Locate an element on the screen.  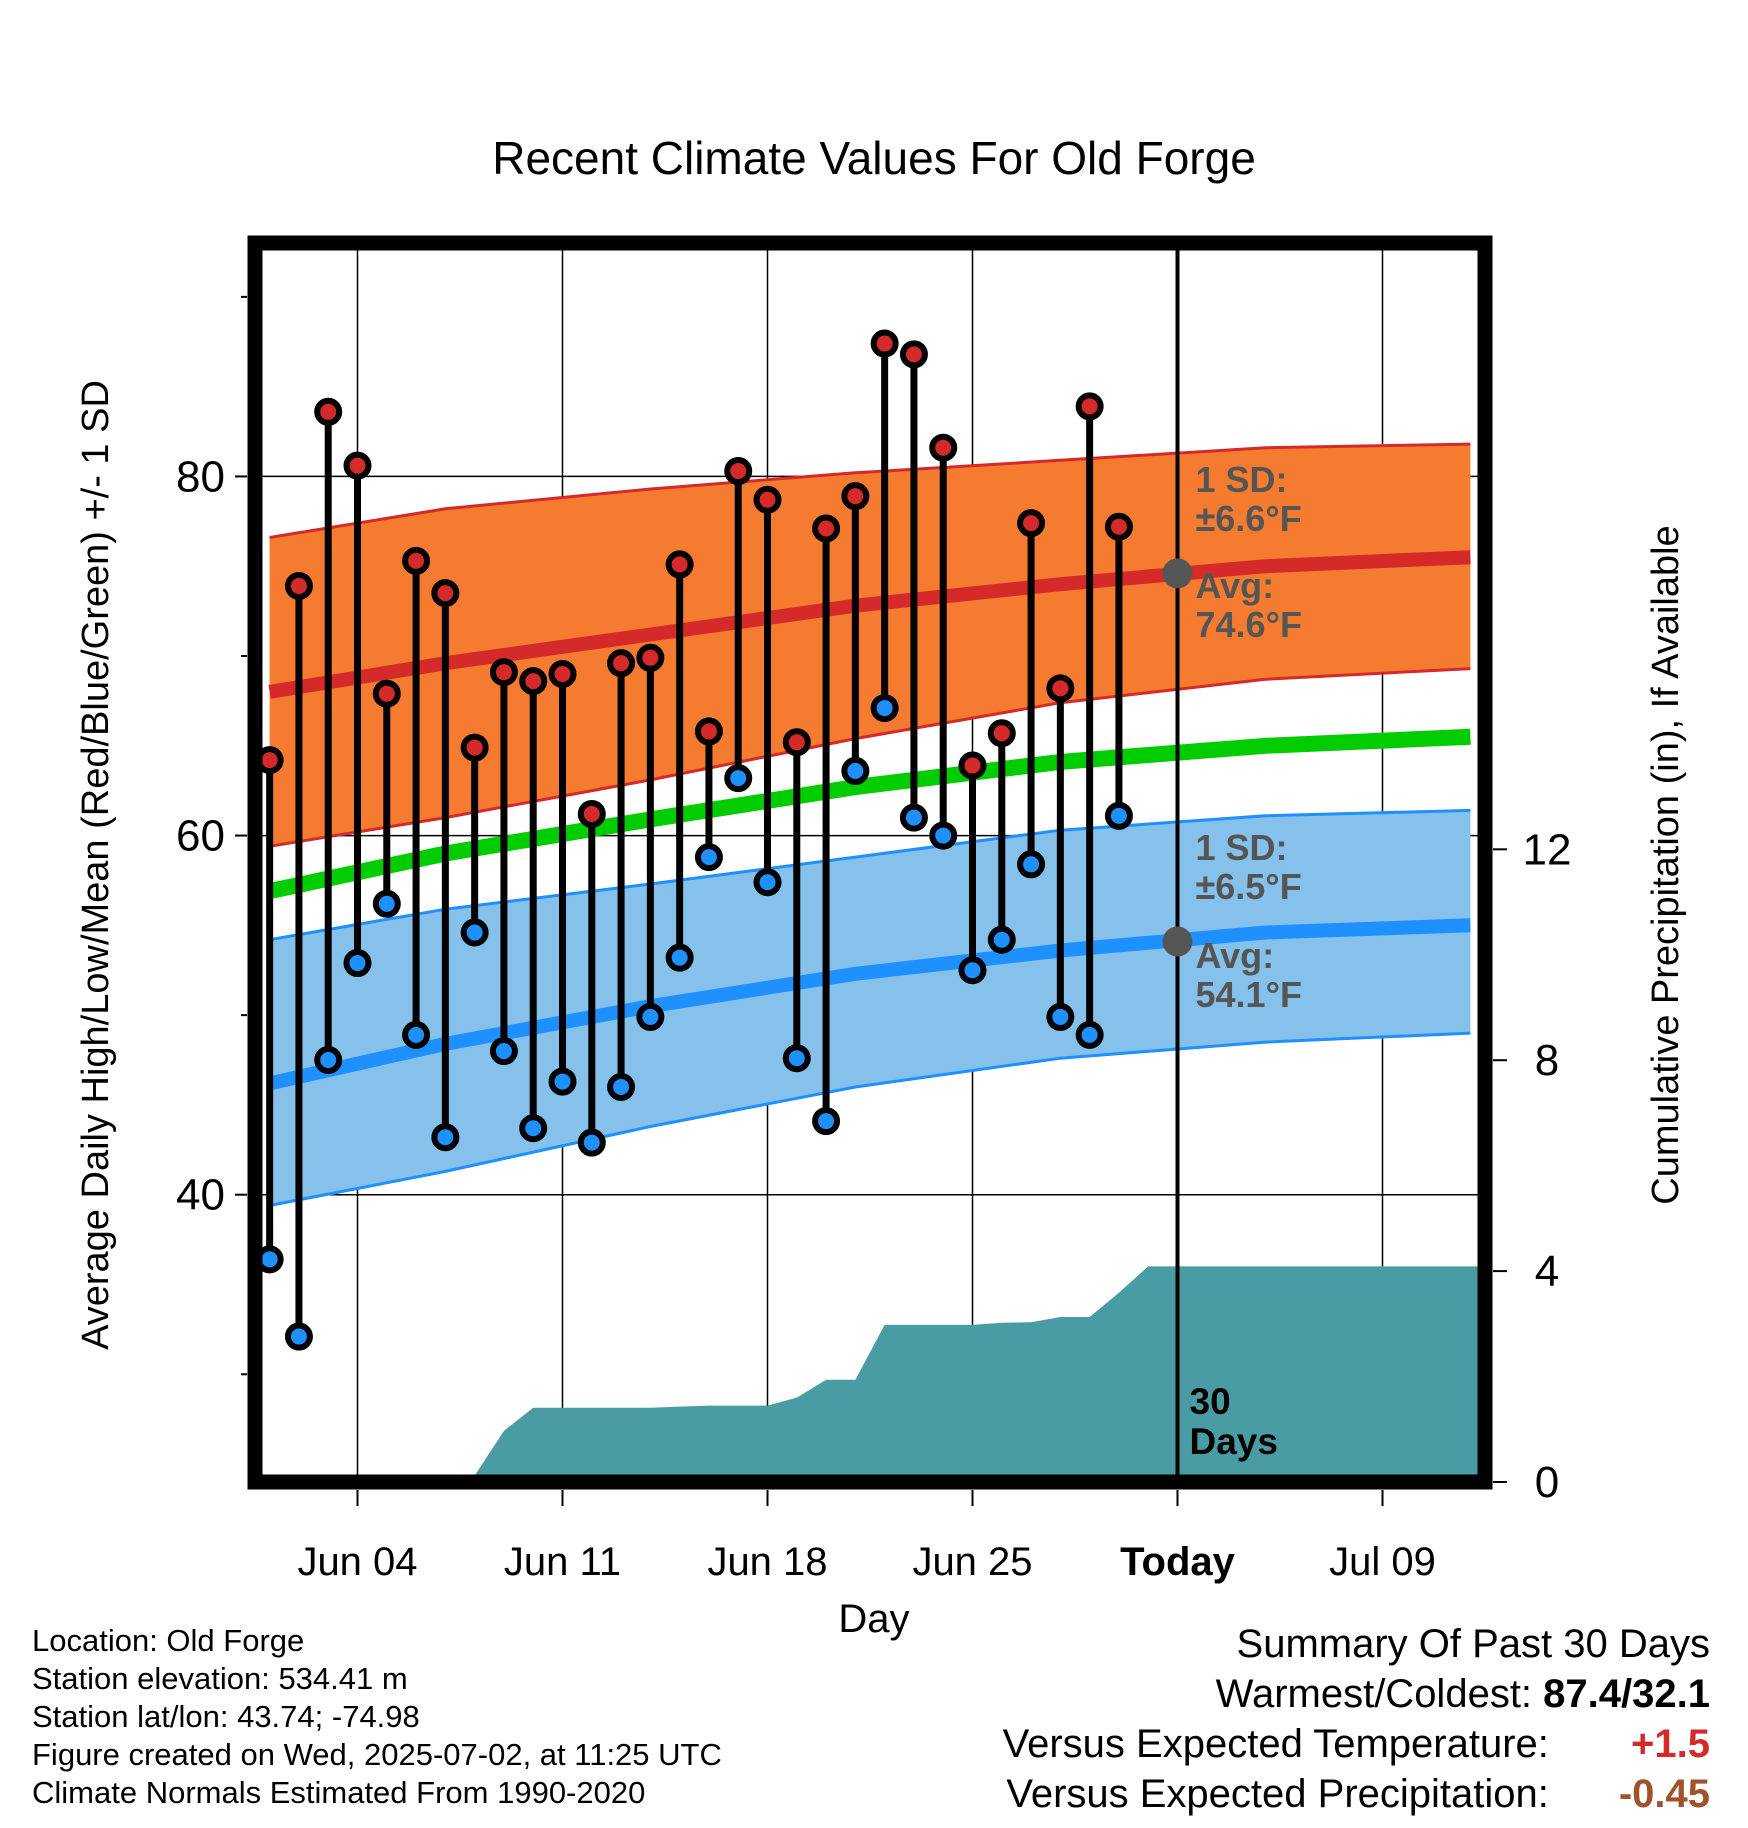
summary-temp-value: +1.5 is located at coordinates (1670, 1744).